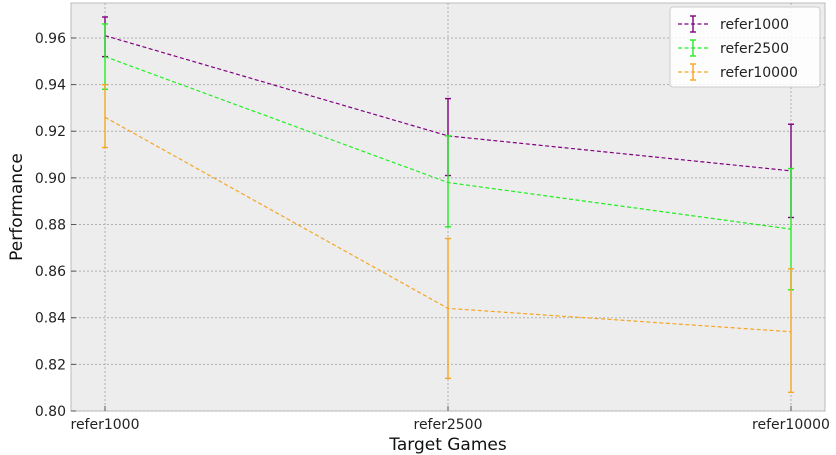 This screenshot has height=455, width=836. Describe the element at coordinates (50, 412) in the screenshot. I see `y-tick-label: 0.80` at that location.